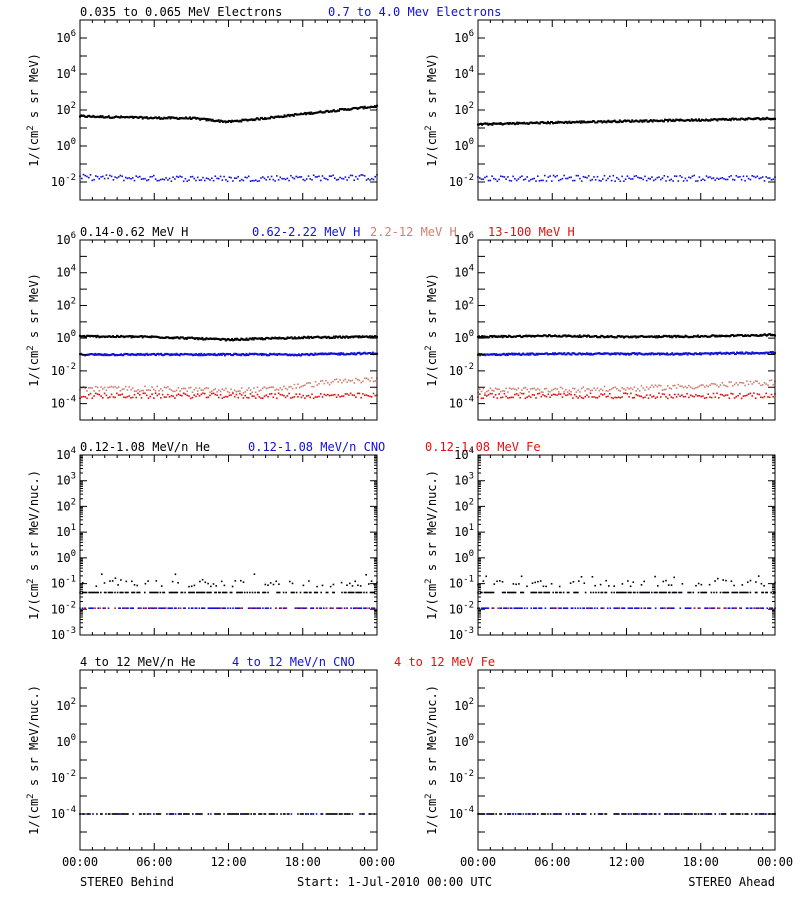 The image size is (800, 900). What do you see at coordinates (461, 777) in the screenshot?
I see `y-tick-label: 10⁻²` at bounding box center [461, 777].